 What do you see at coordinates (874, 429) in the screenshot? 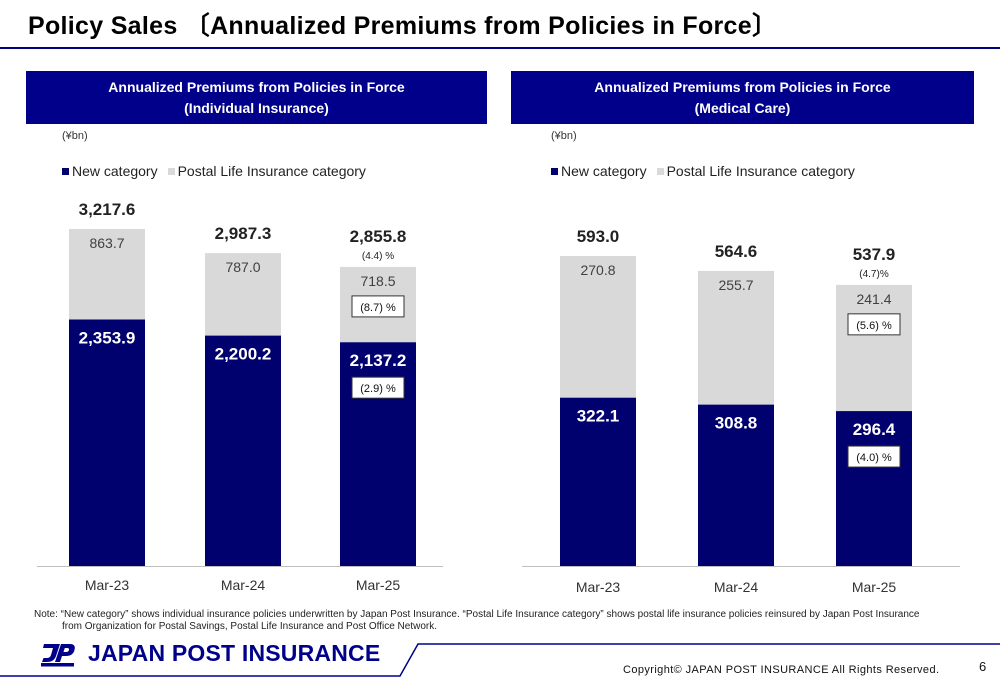
I see `data-label-new: 296.4` at bounding box center [874, 429].